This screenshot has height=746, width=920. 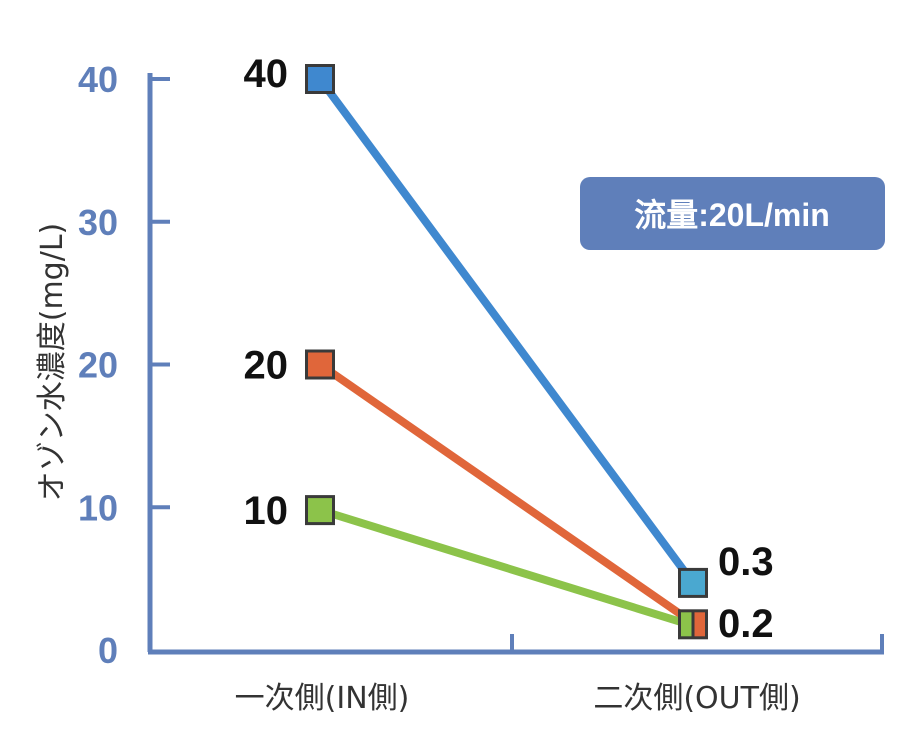 I want to click on y-tick-label: 10, so click(x=98, y=507).